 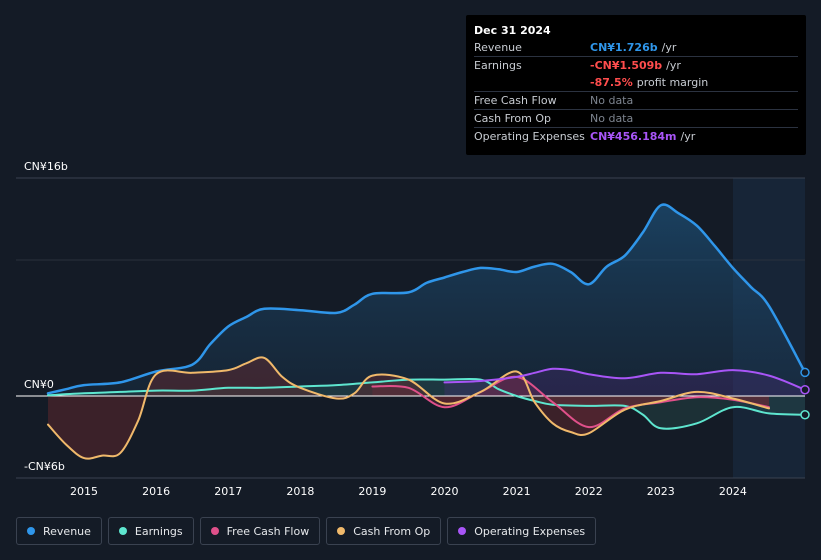 What do you see at coordinates (341, 531) in the screenshot?
I see `legend-dot-cash-from-op` at bounding box center [341, 531].